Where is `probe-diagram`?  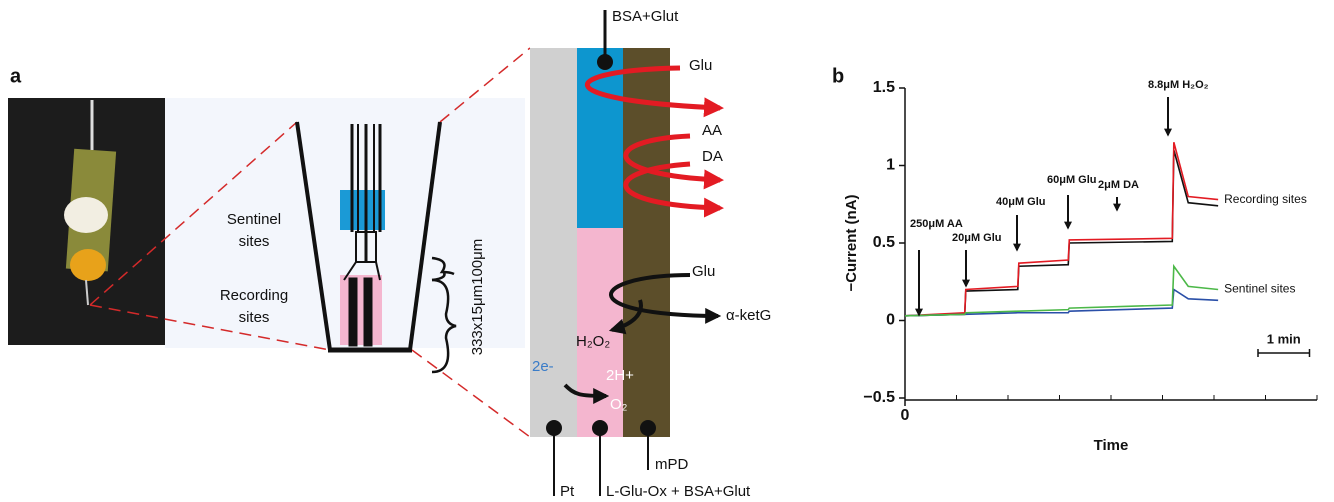
probe-diagram is located at coordinates (376, 247).